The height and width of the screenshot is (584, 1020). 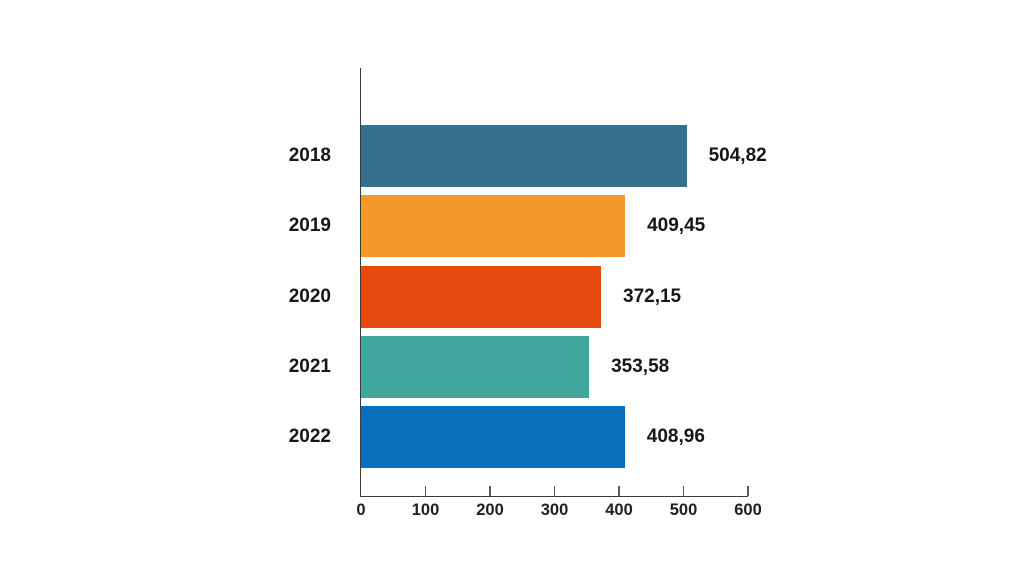 What do you see at coordinates (309, 155) in the screenshot?
I see `category-label: 2018` at bounding box center [309, 155].